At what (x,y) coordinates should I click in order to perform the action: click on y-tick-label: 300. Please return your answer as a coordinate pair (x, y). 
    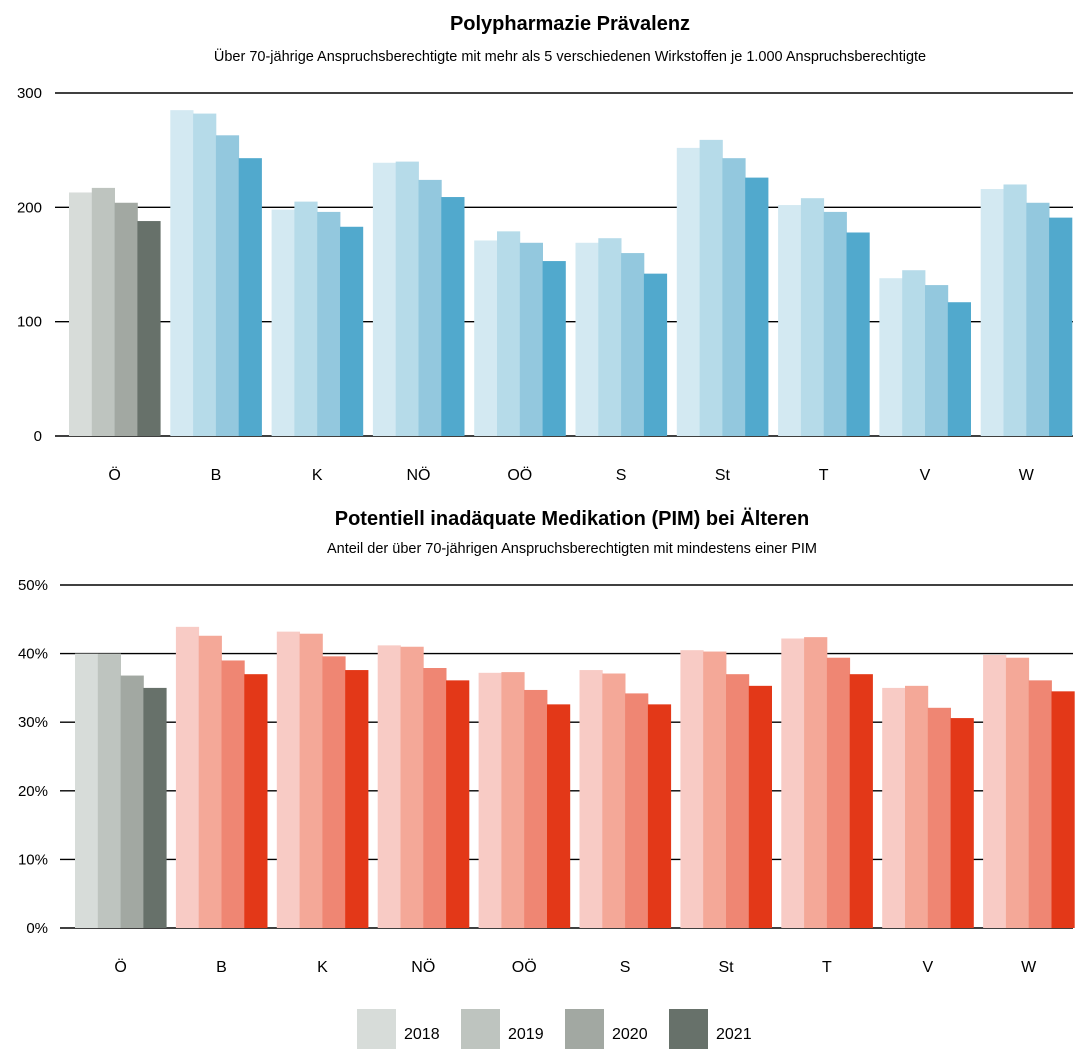
    Looking at the image, I should click on (29, 93).